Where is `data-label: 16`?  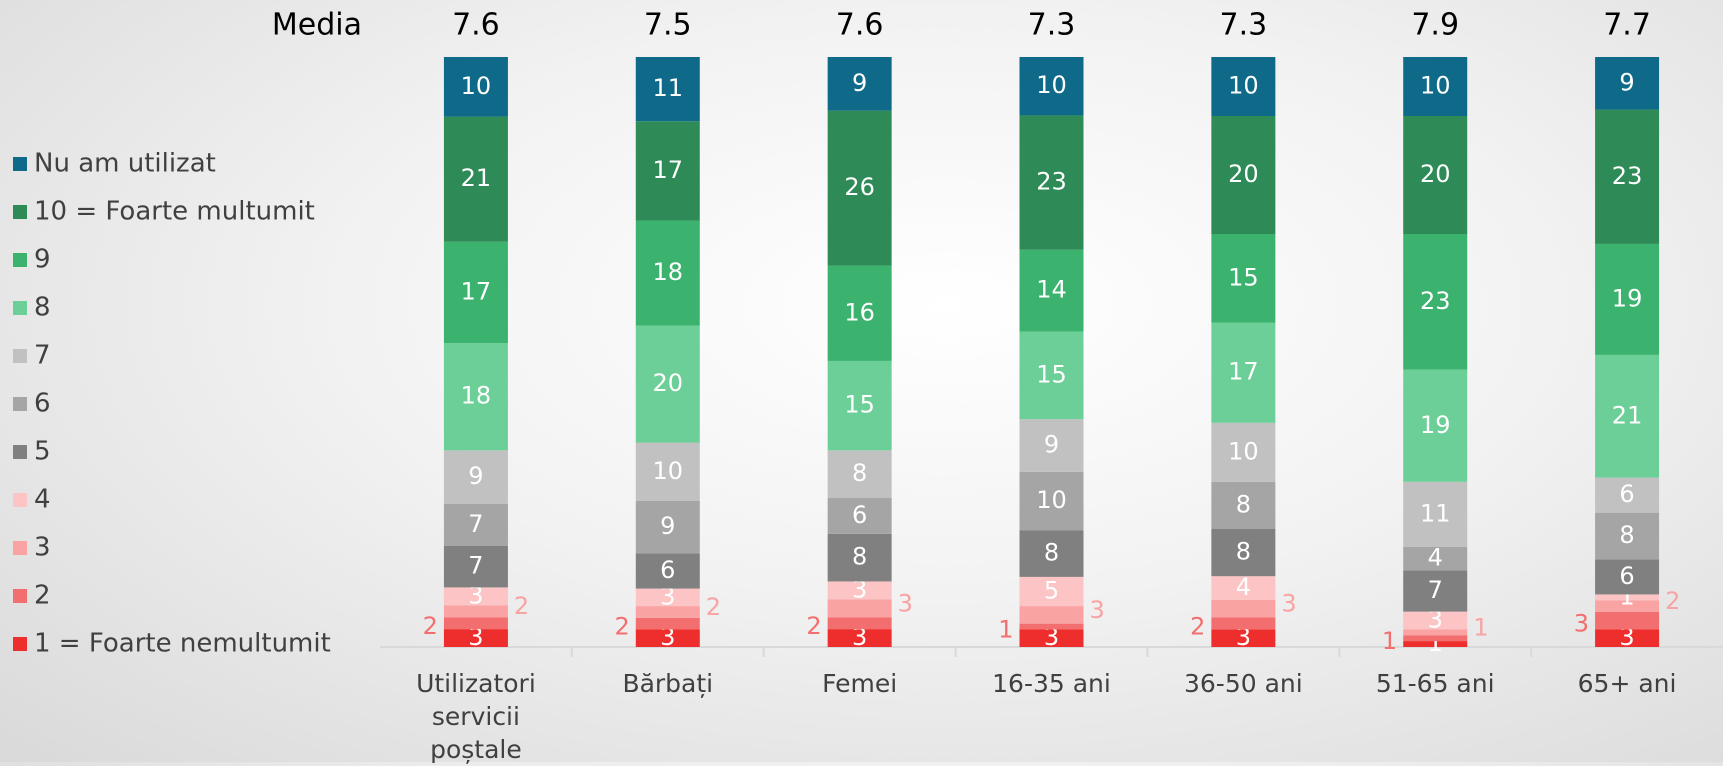 data-label: 16 is located at coordinates (859, 312).